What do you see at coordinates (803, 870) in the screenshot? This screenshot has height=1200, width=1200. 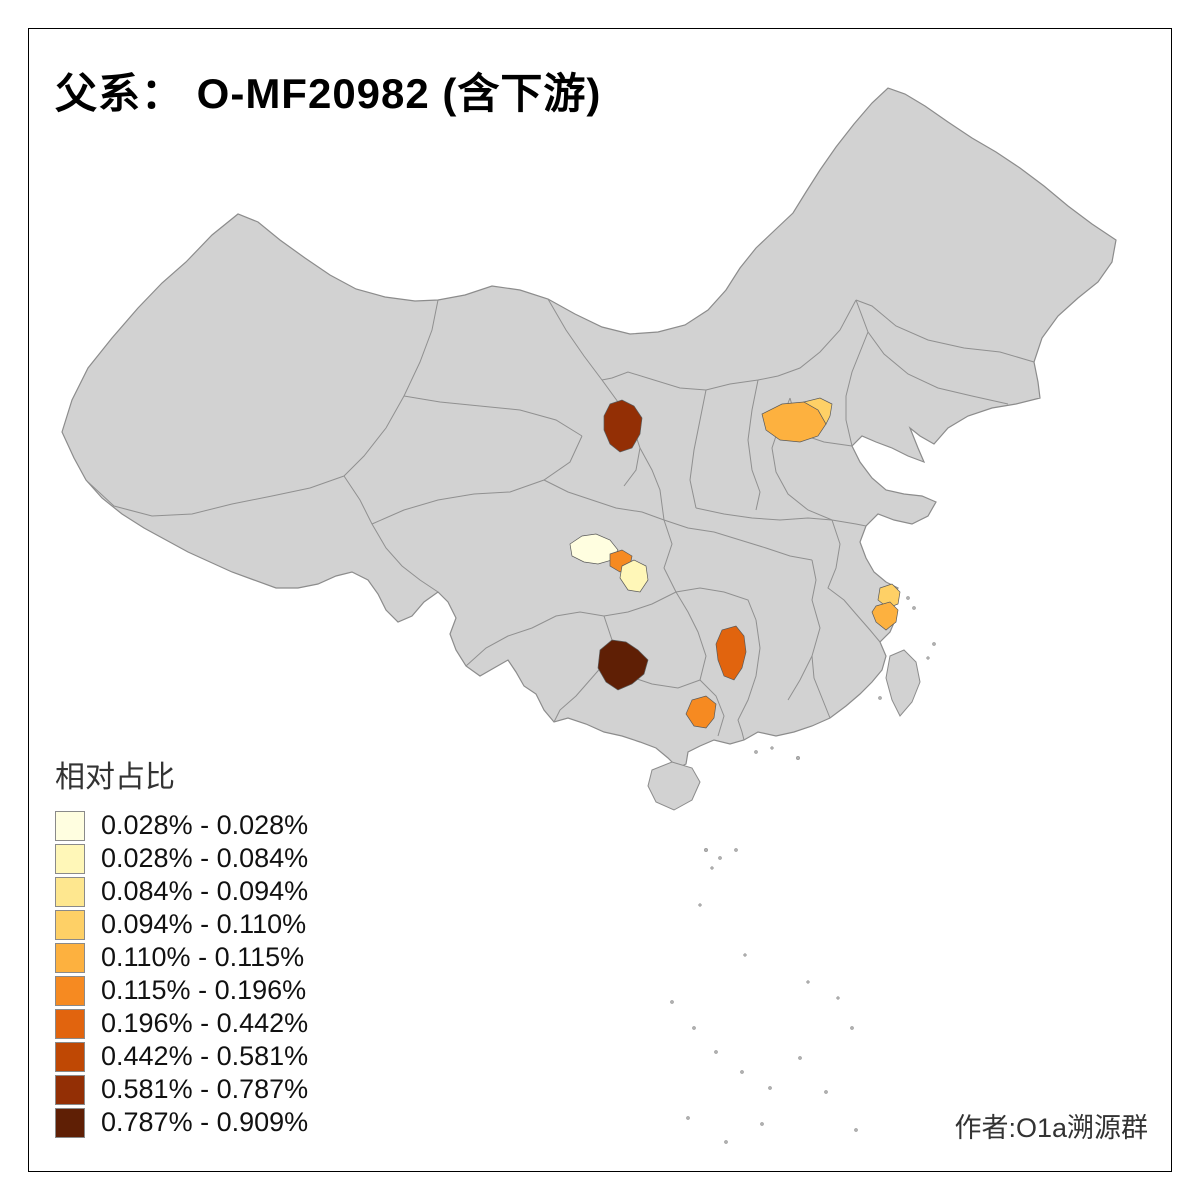 I see `south-china-sea-islands` at bounding box center [803, 870].